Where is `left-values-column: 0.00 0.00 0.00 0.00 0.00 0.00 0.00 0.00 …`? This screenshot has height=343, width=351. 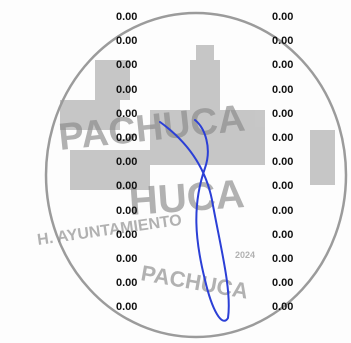
left-values-column: 0.00 0.00 0.00 0.00 0.00 0.00 0.00 0.00 … is located at coordinates (126, 167).